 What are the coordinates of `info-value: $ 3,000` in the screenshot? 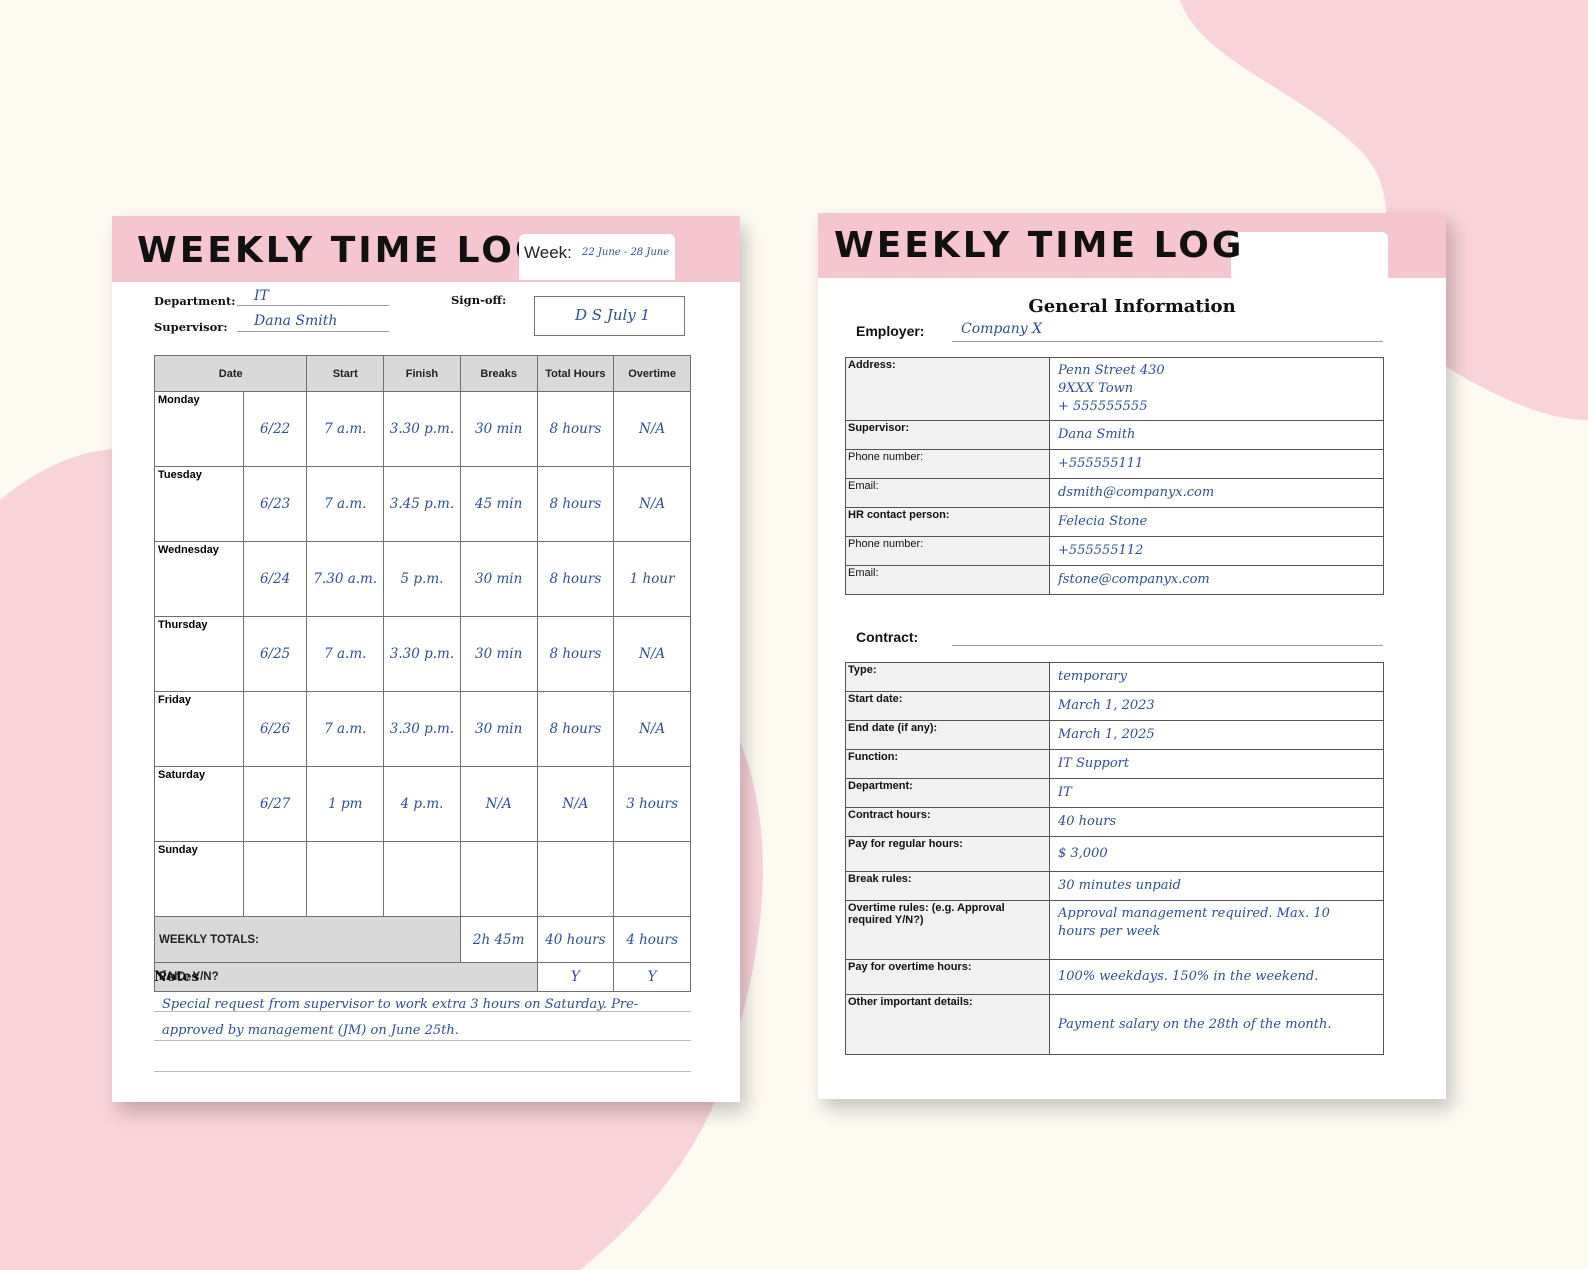 It's located at (1216, 854).